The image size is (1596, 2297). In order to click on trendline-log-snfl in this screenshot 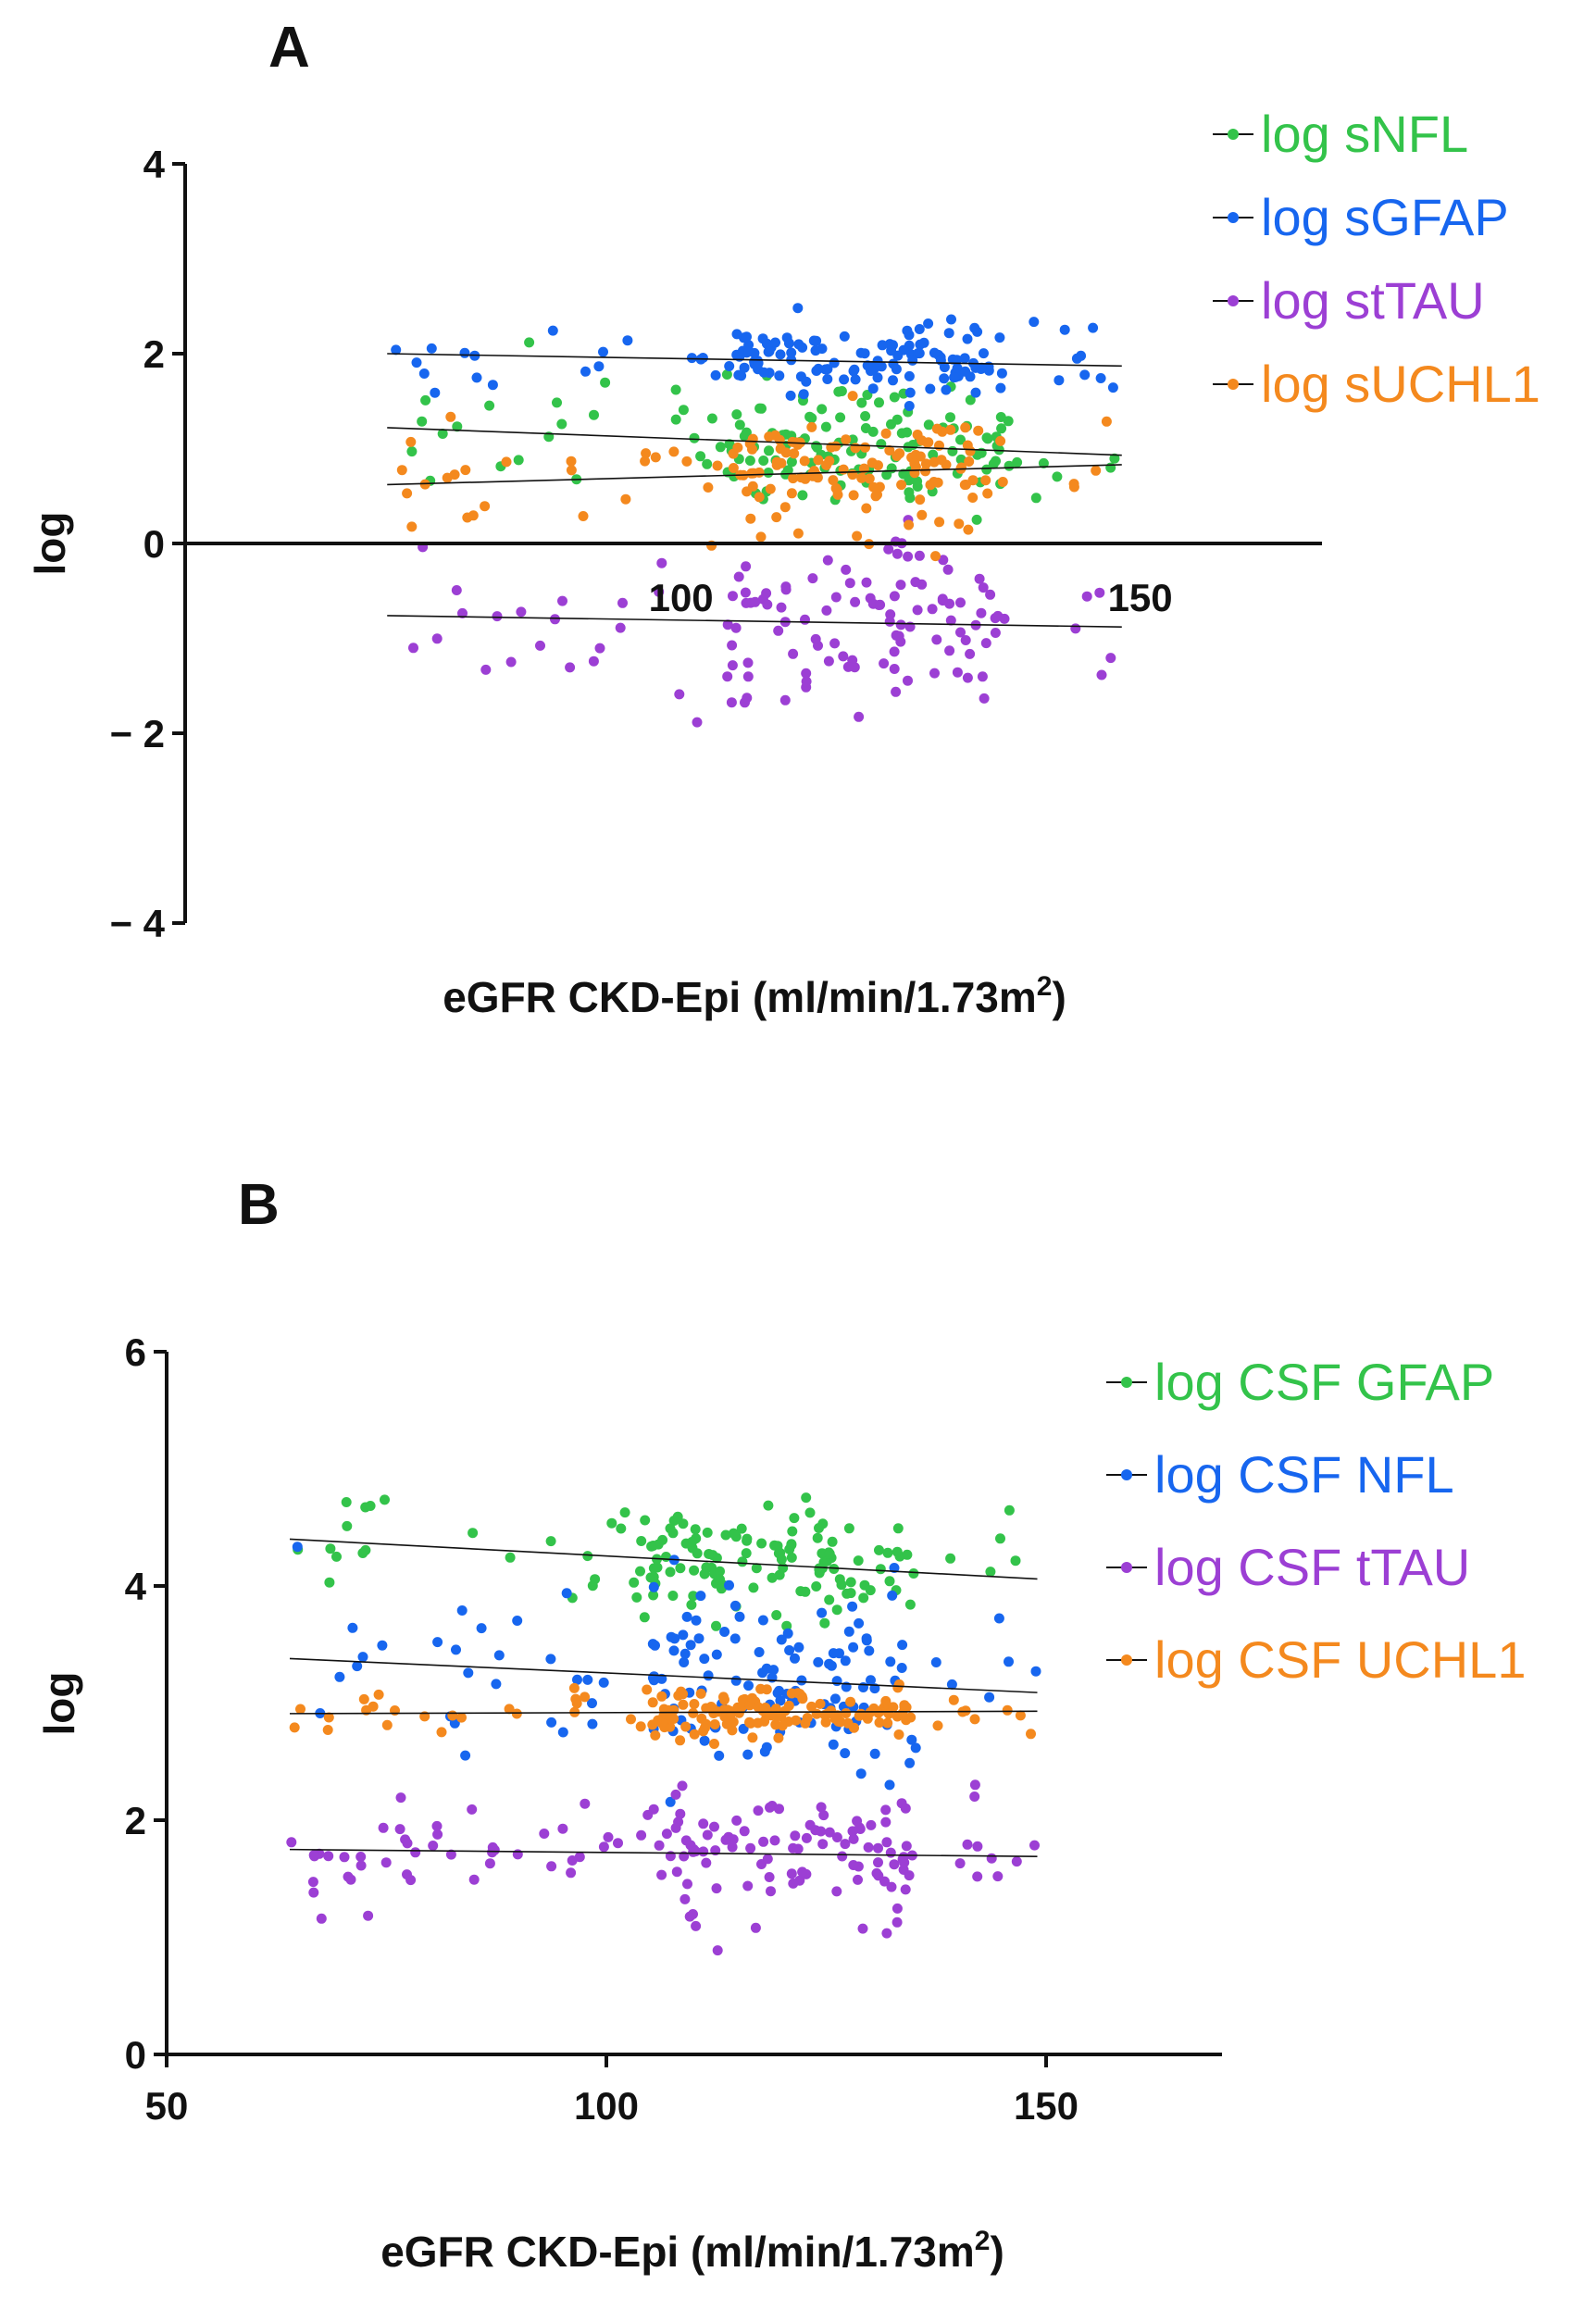, I will do `click(754, 441)`.